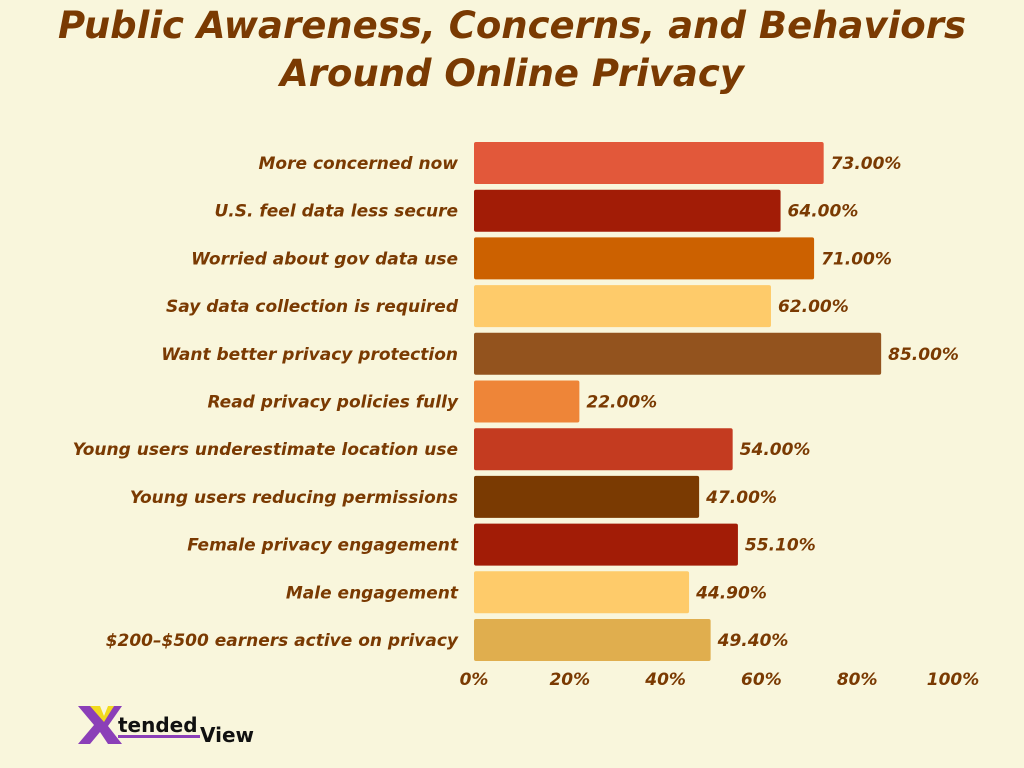  I want to click on svg-text: View, so click(227, 734).